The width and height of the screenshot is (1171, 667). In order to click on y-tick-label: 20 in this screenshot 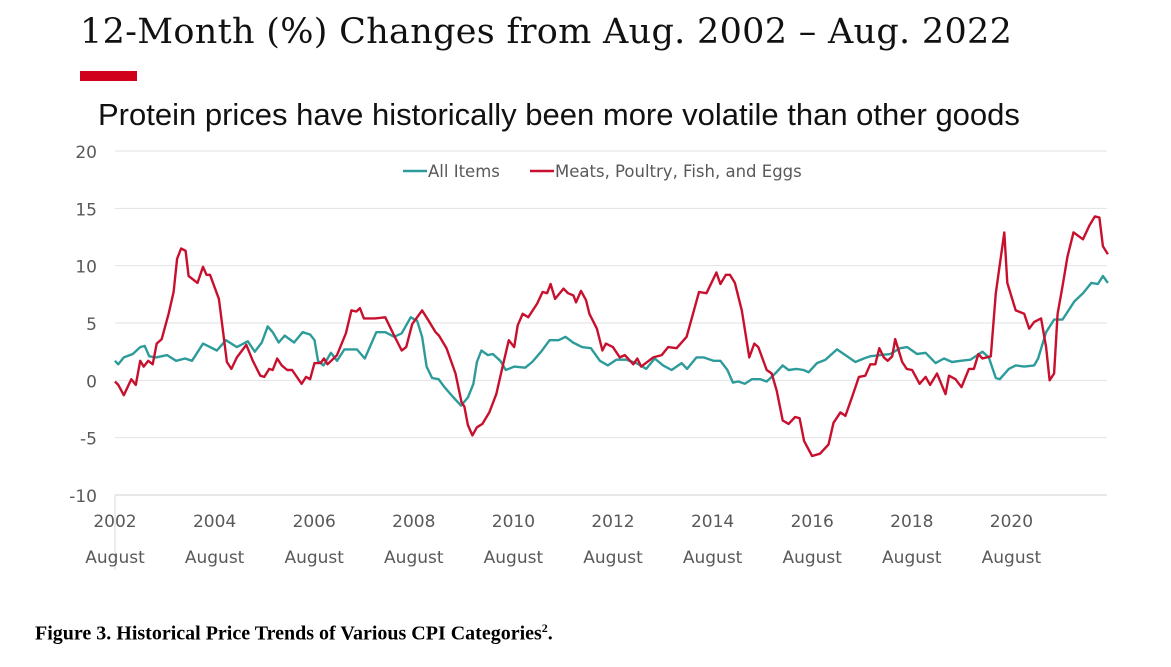, I will do `click(86, 153)`.